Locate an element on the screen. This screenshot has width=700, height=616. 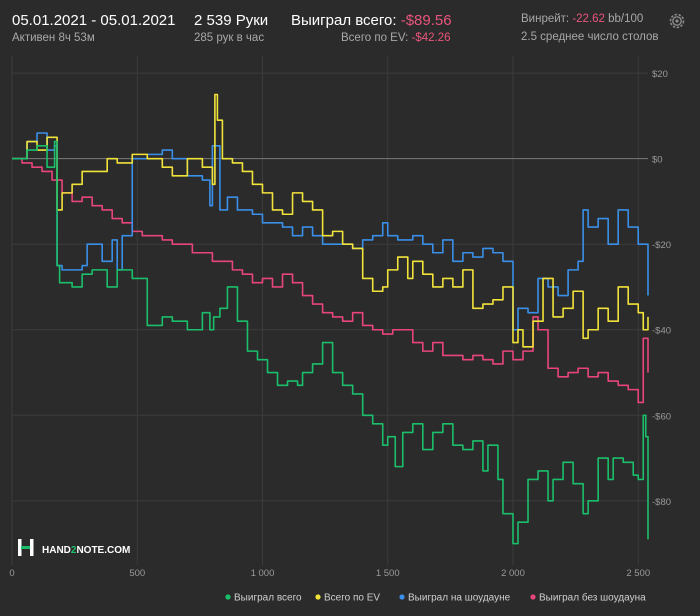
y-tick-label: -$40 is located at coordinates (661, 331).